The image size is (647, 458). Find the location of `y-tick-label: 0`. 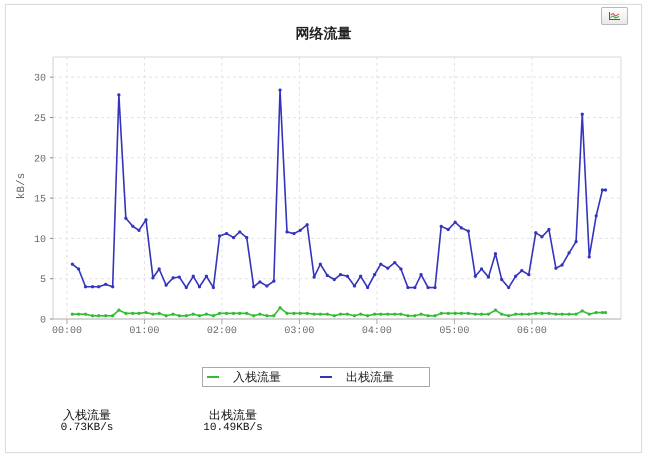

y-tick-label: 0 is located at coordinates (43, 321).